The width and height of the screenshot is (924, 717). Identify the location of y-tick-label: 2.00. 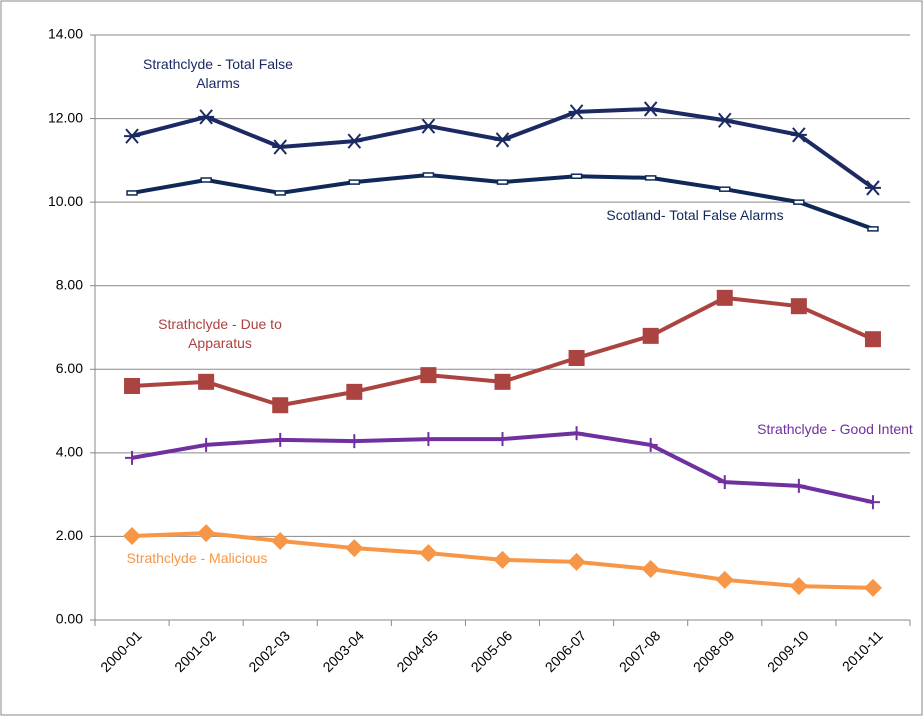
(69, 535).